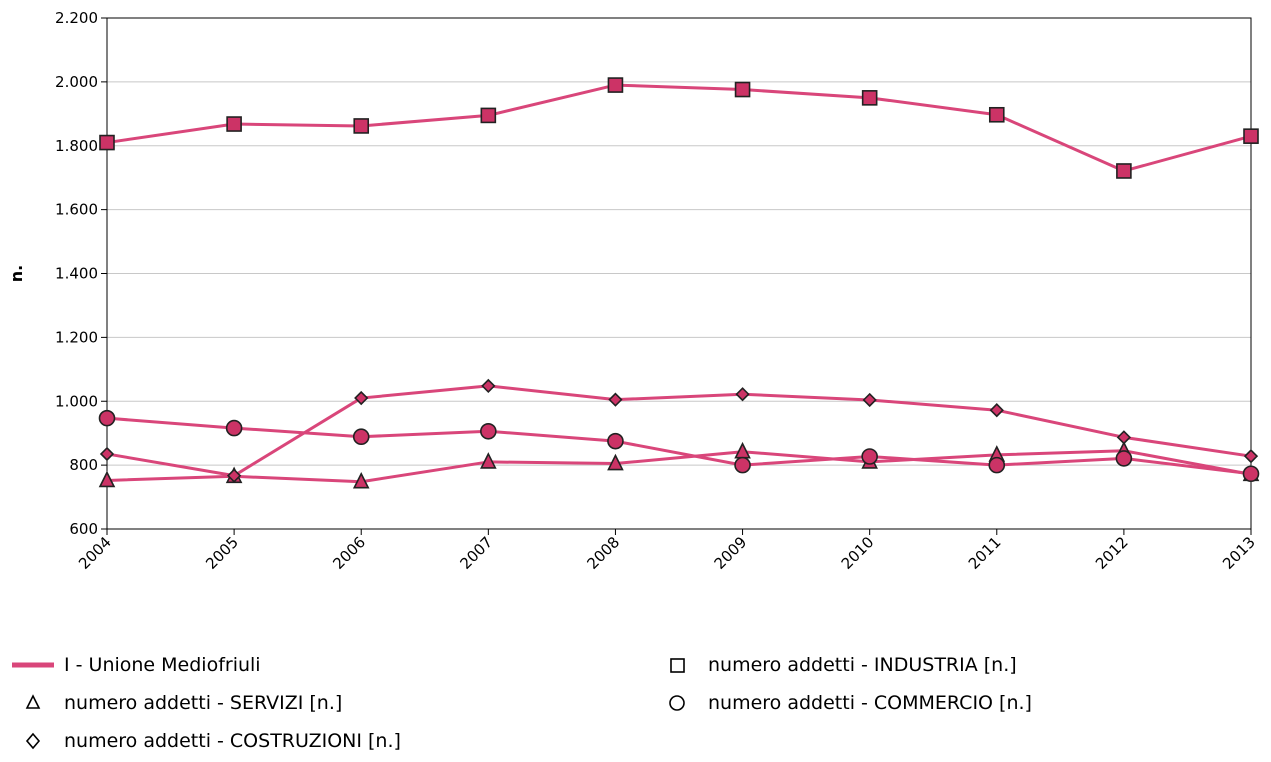 Image resolution: width=1271 pixels, height=762 pixels. What do you see at coordinates (476, 553) in the screenshot?
I see `x-tick-label: 2007` at bounding box center [476, 553].